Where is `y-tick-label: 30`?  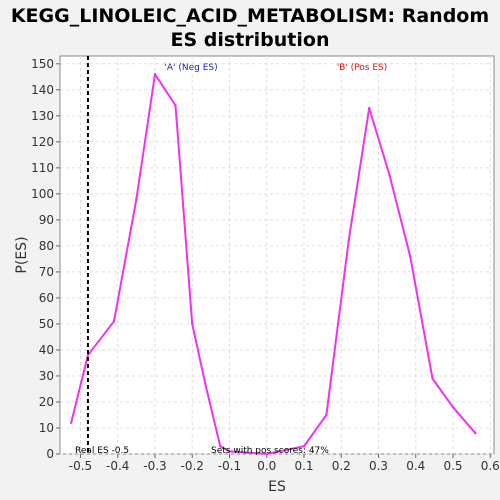
y-tick-label: 30 is located at coordinates (46, 376).